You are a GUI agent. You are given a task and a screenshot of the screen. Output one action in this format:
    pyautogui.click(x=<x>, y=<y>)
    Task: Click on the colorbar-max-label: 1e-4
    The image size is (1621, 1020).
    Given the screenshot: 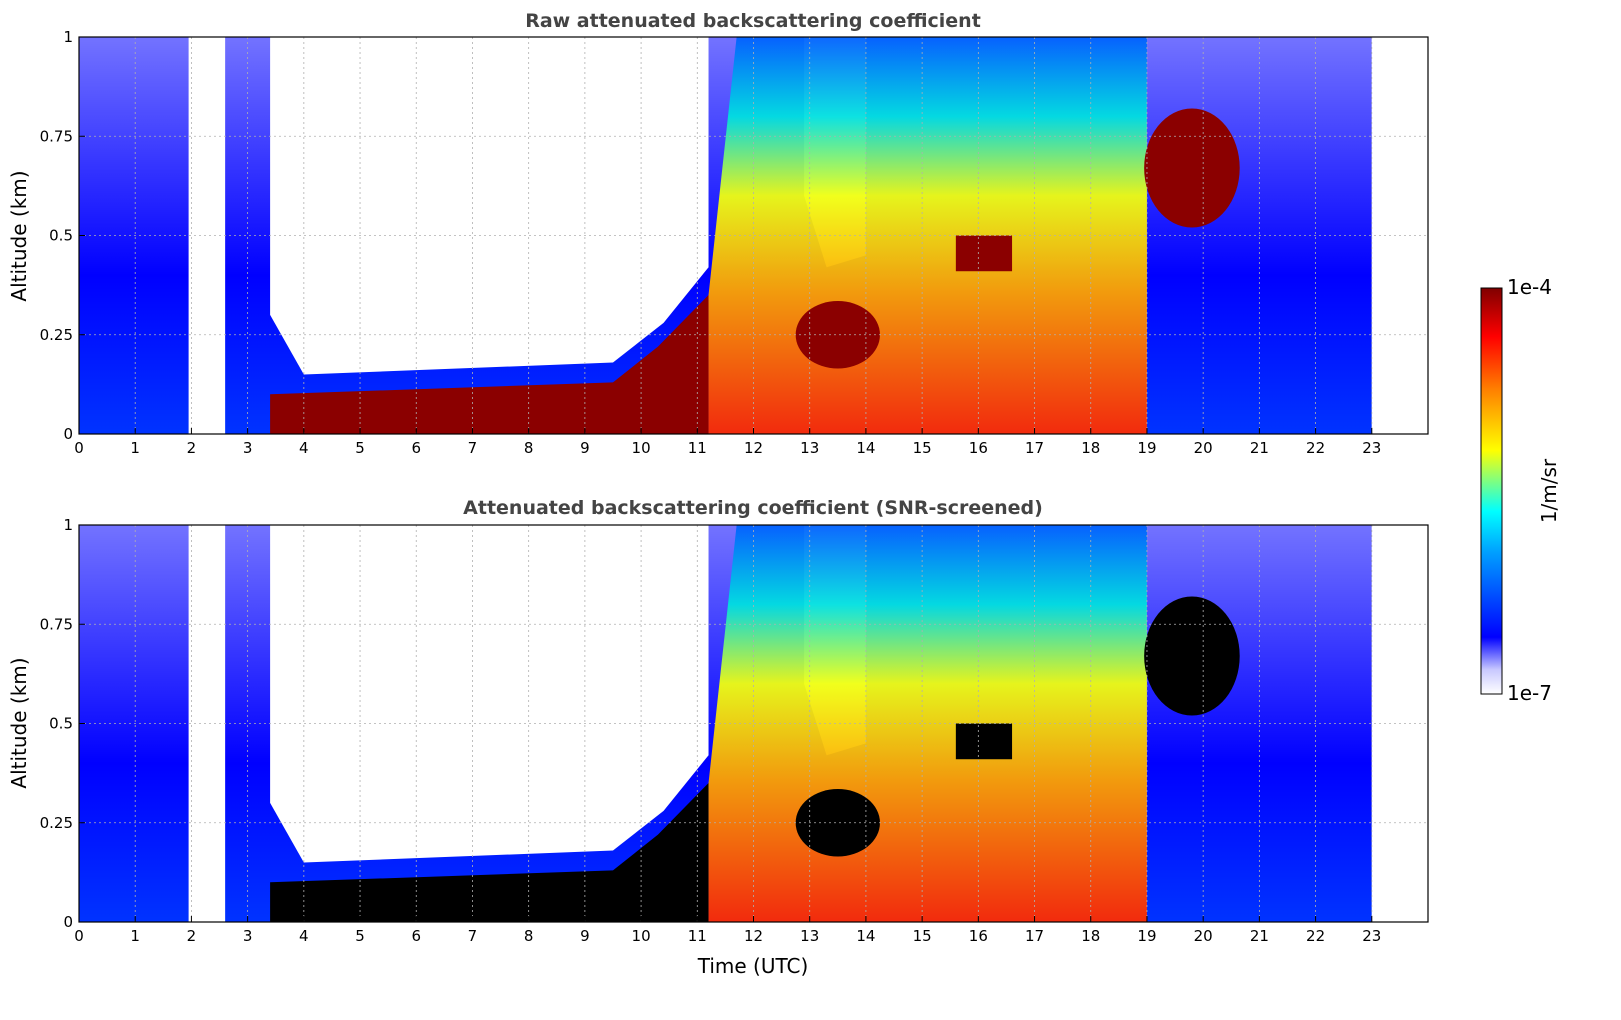 What is the action you would take?
    pyautogui.click(x=1529, y=287)
    